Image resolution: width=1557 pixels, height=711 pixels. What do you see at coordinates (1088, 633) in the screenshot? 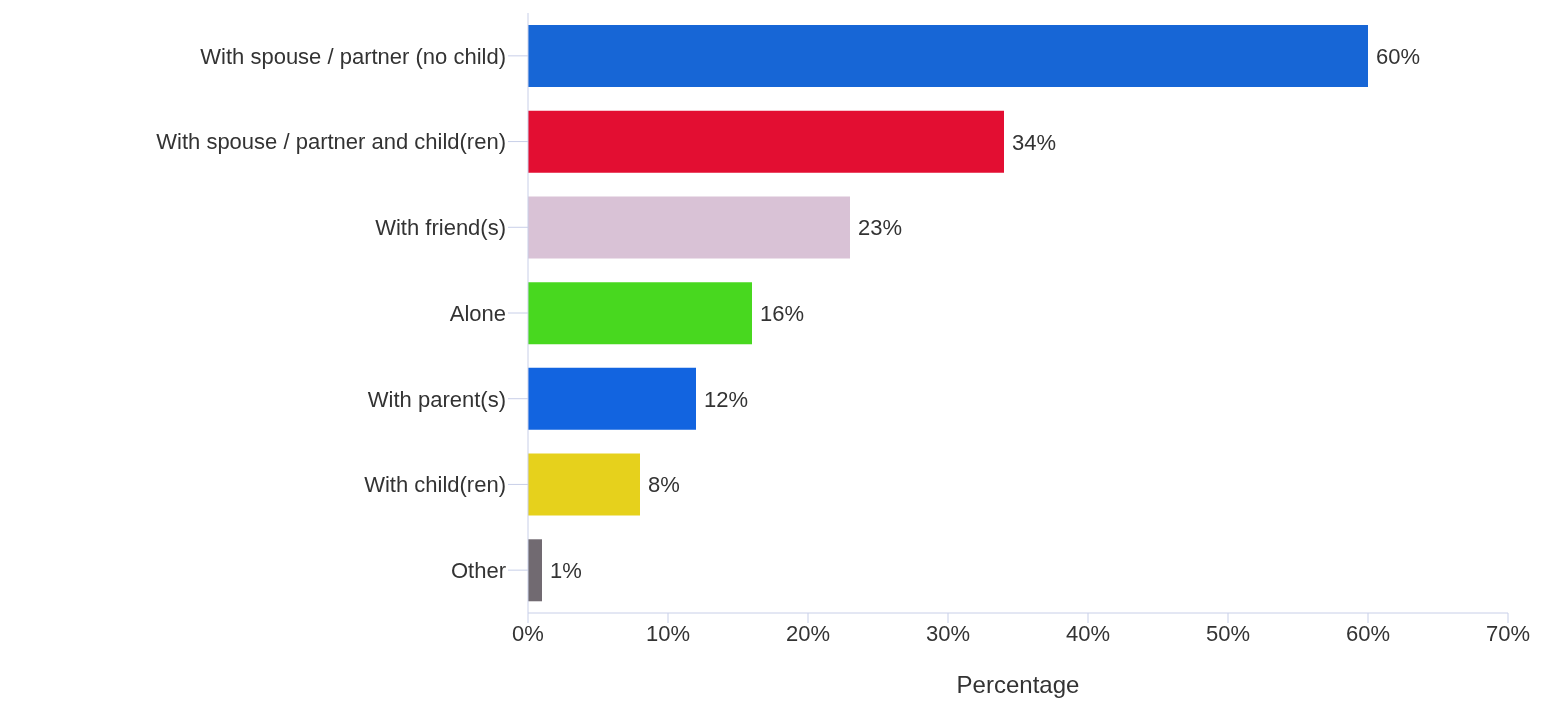
I see `x-tick-label: 40%` at bounding box center [1088, 633].